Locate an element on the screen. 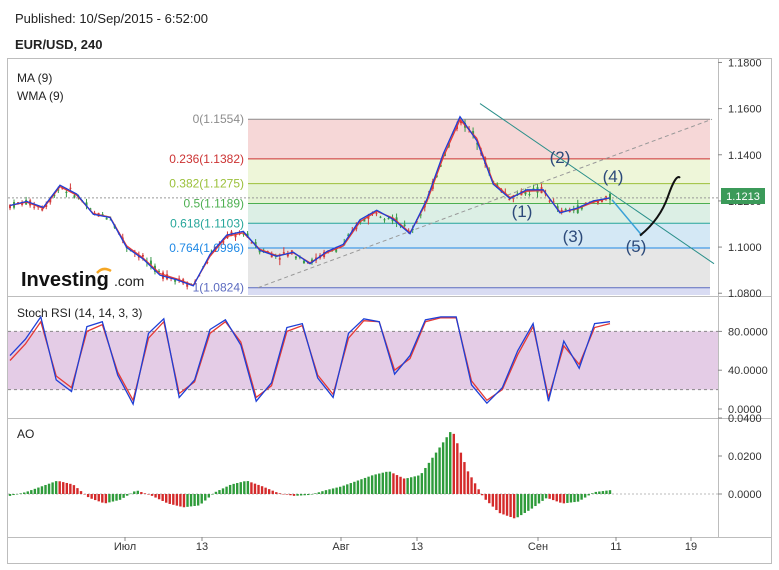 Image resolution: width=779 pixels, height=570 pixels. fib-zone is located at coordinates (479, 193).